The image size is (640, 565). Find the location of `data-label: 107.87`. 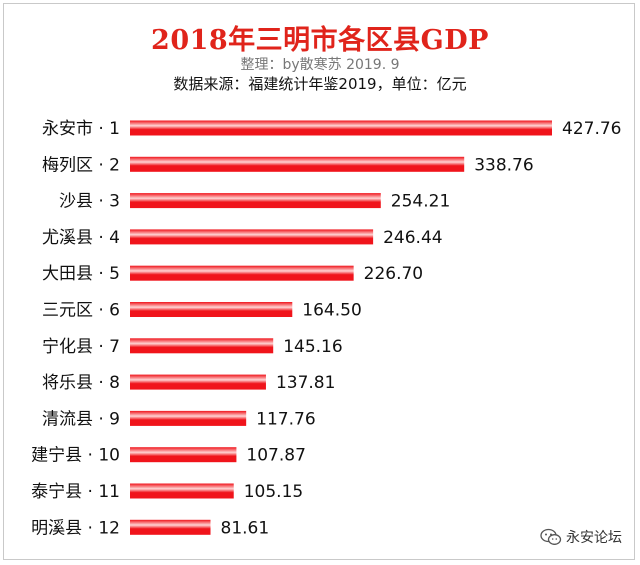

data-label: 107.87 is located at coordinates (275, 456).